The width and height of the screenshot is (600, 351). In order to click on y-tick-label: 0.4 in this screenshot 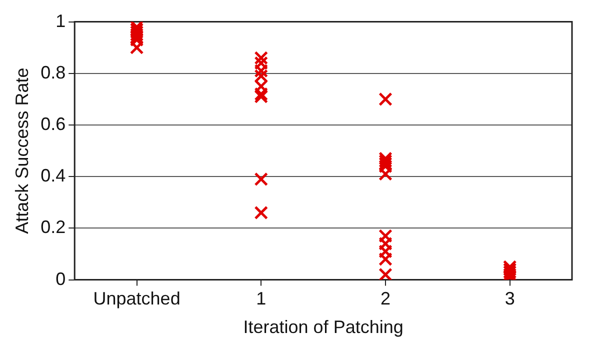, I will do `click(53, 176)`.